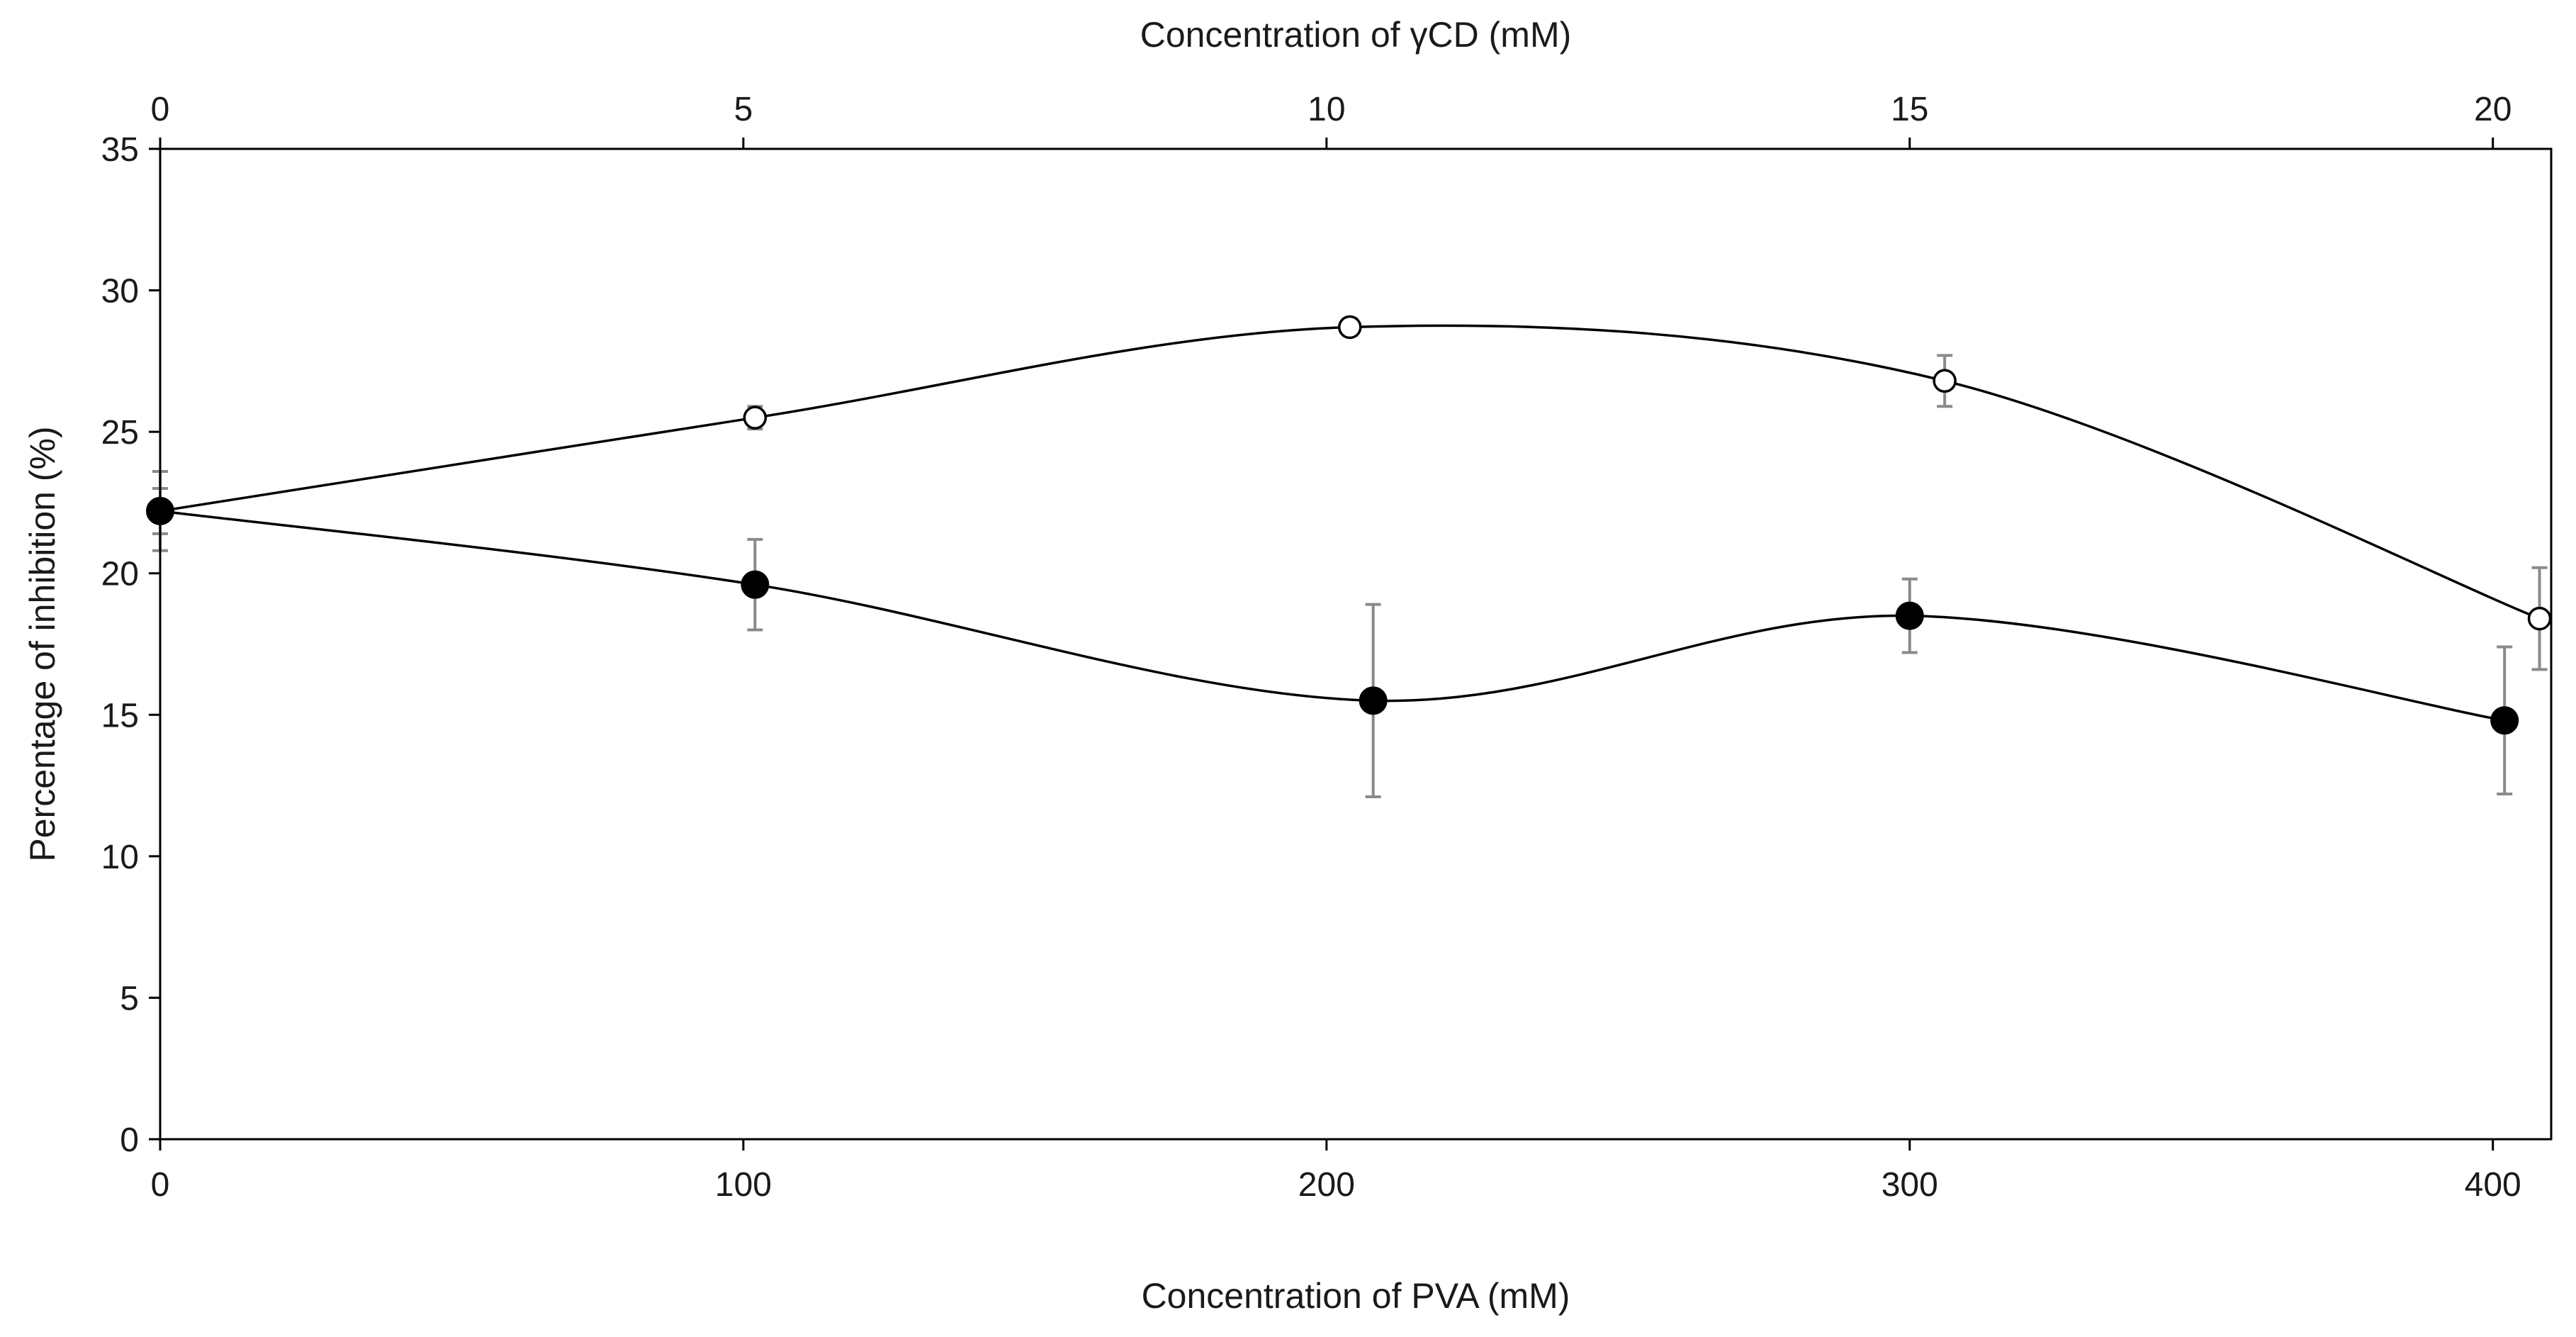  Describe the element at coordinates (743, 1185) in the screenshot. I see `x-tick-label: 100` at that location.